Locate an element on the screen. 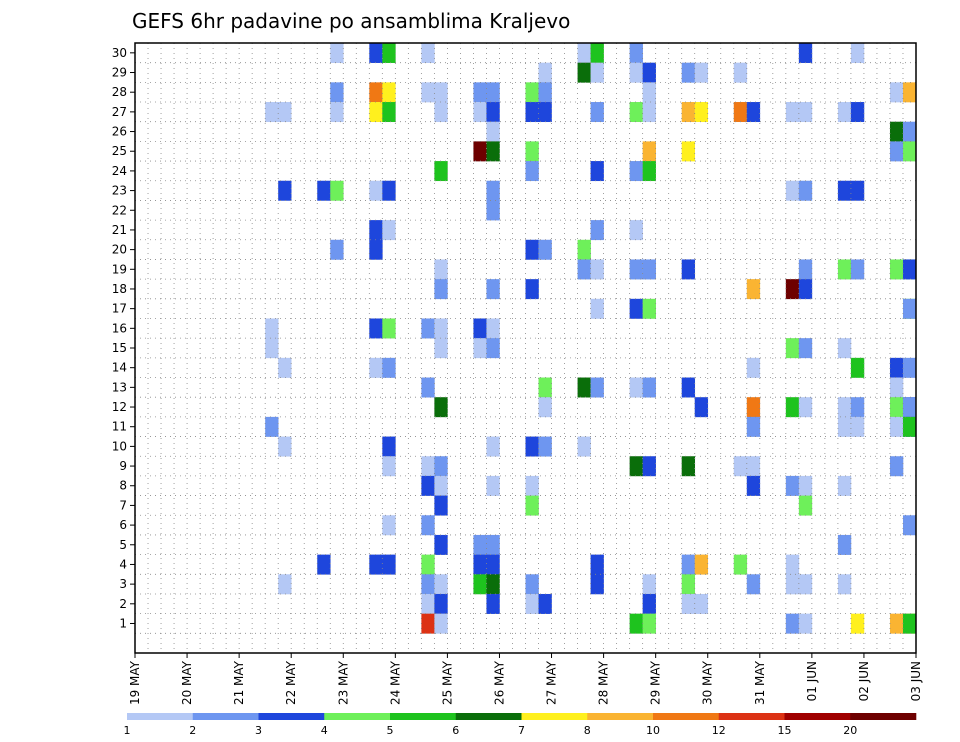 The image size is (960, 742). colorbar-label: 1 is located at coordinates (127, 730).